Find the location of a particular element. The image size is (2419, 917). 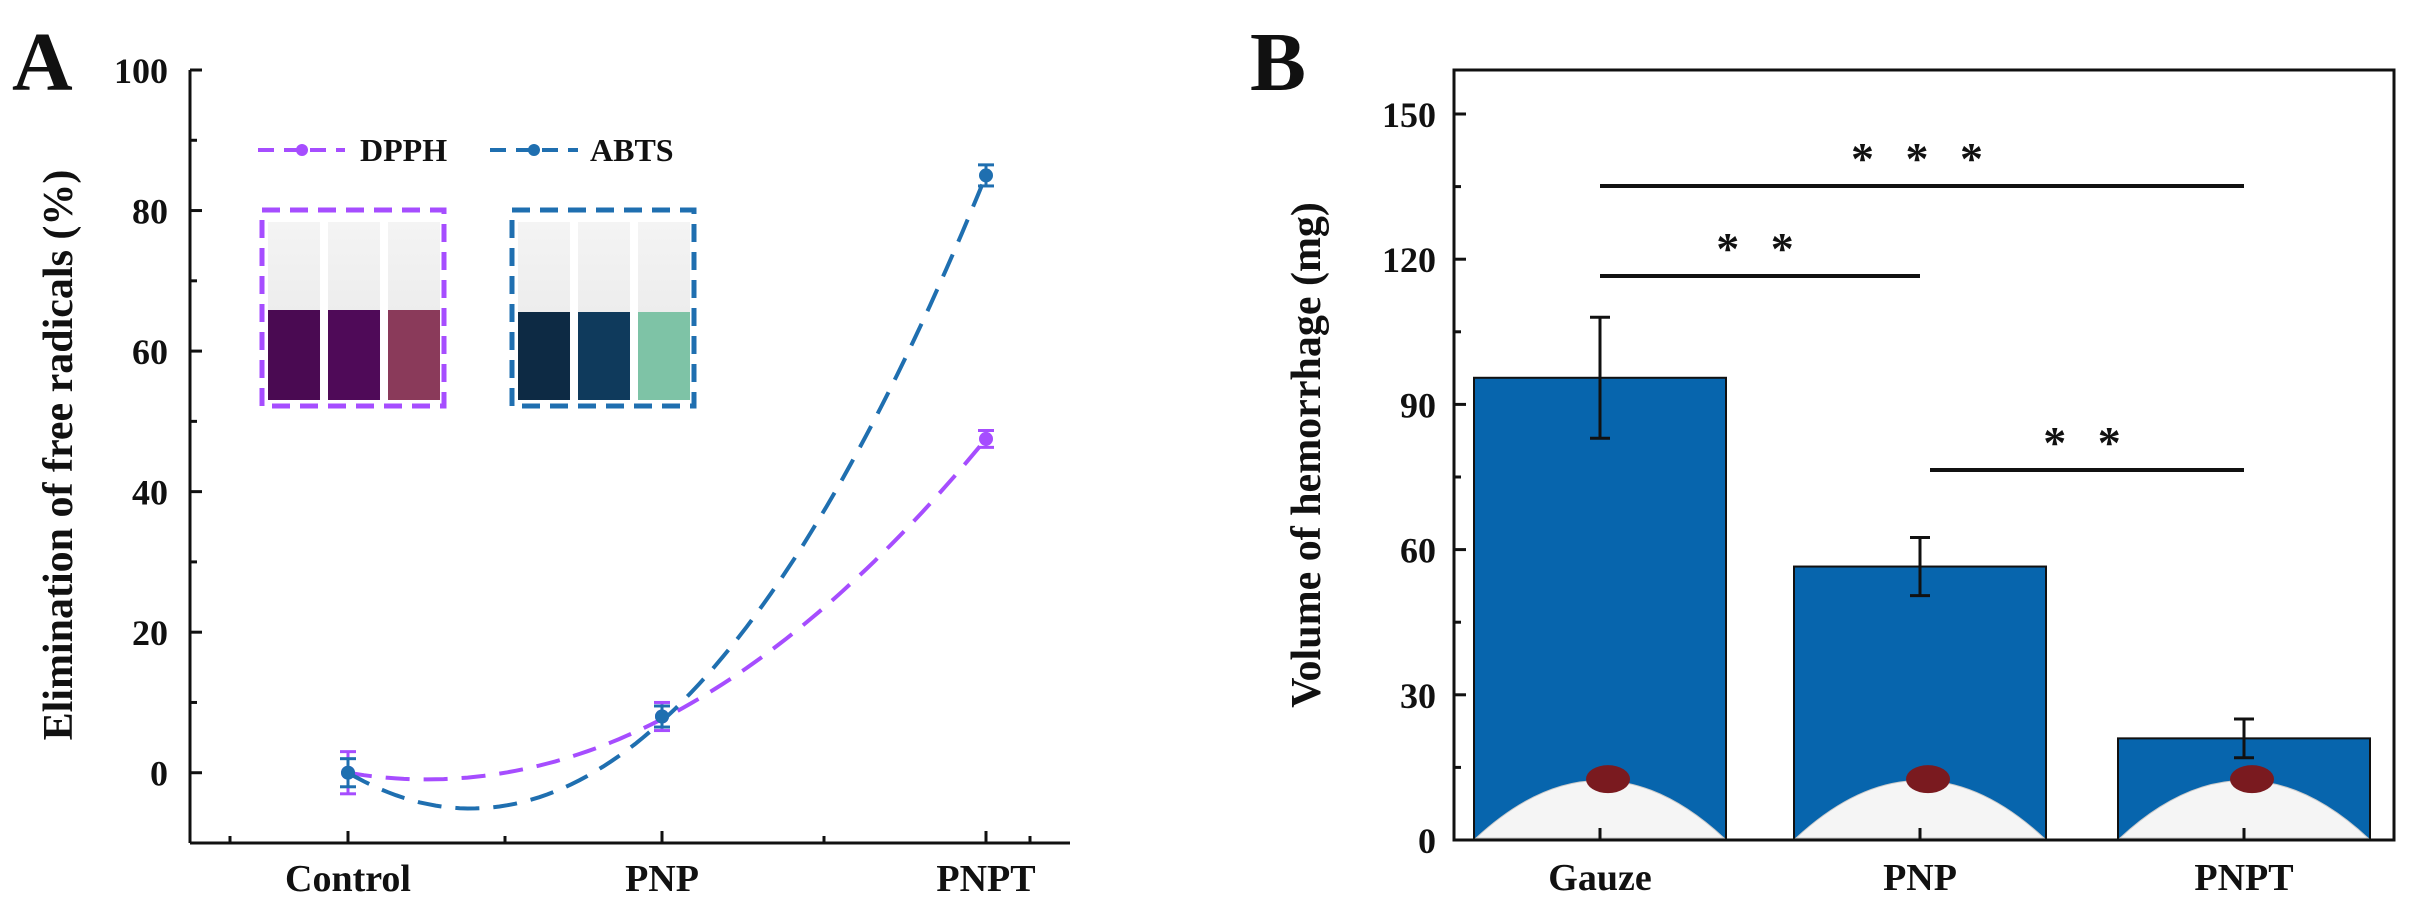

inset-abts-frame is located at coordinates (603, 308).